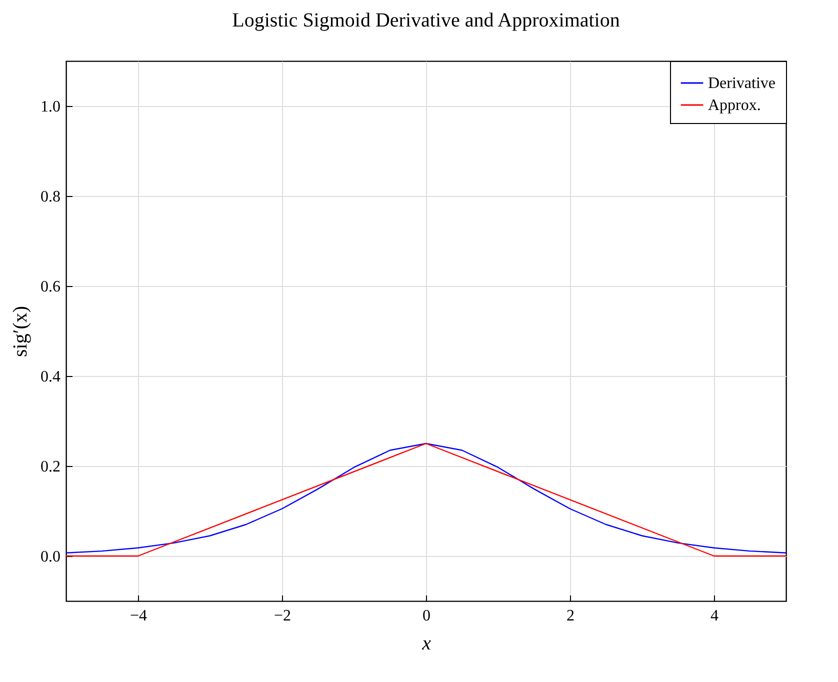  I want to click on x-tick-label: −4, so click(139, 616).